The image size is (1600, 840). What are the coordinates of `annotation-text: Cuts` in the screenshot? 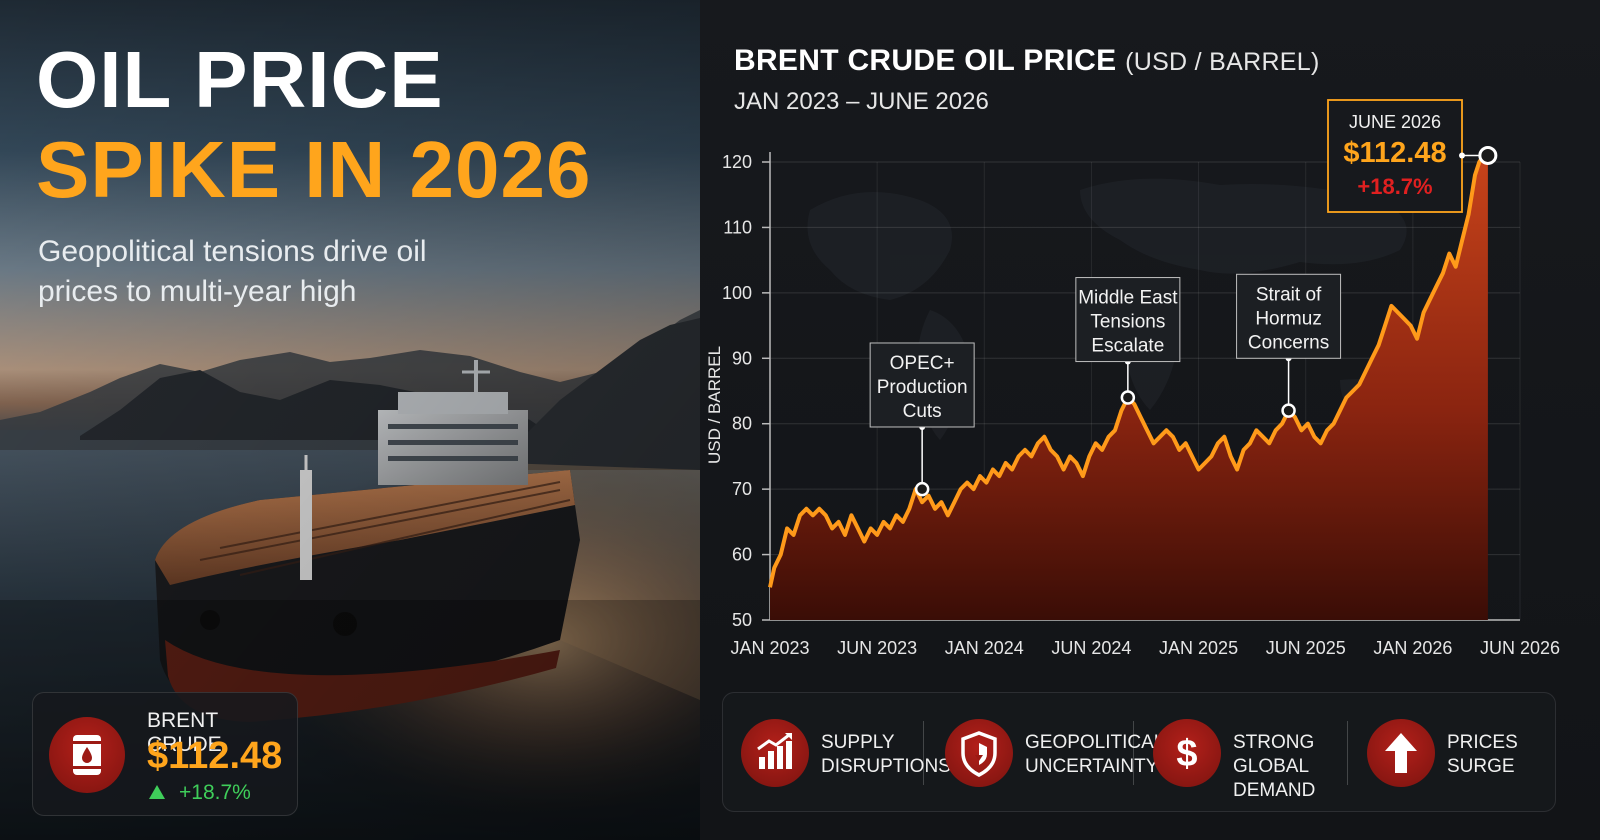 It's located at (922, 411).